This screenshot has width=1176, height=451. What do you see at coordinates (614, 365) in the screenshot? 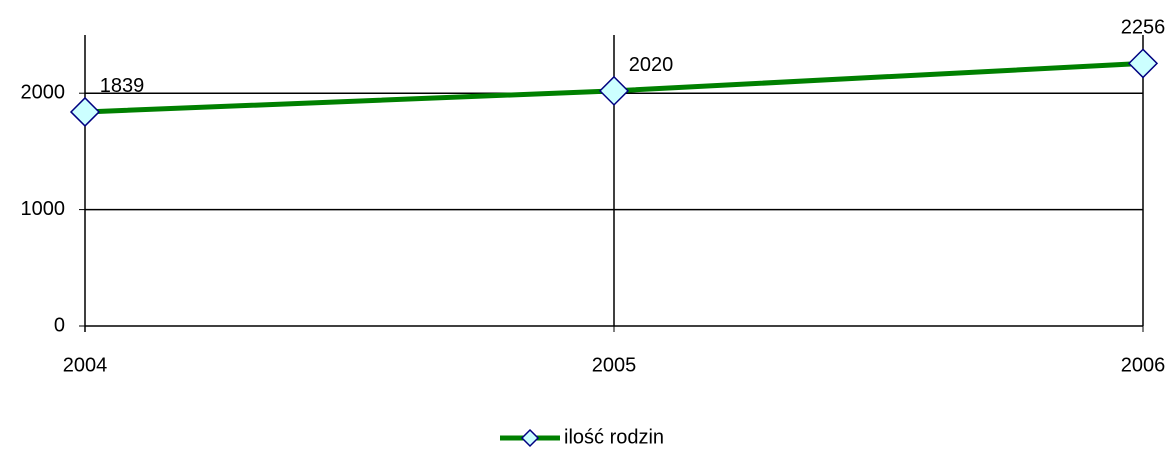
I see `x-tick-label: 2005` at bounding box center [614, 365].